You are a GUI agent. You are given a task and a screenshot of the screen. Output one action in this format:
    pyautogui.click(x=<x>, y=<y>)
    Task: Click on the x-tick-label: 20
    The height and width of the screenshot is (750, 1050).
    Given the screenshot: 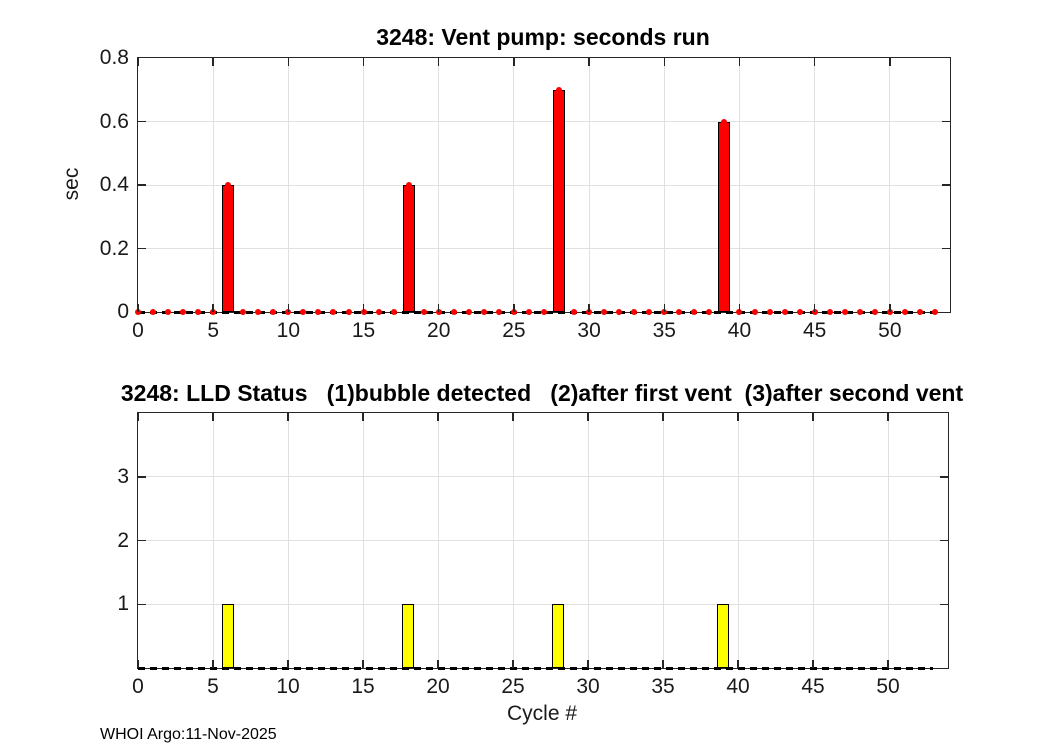 What is the action you would take?
    pyautogui.click(x=439, y=330)
    